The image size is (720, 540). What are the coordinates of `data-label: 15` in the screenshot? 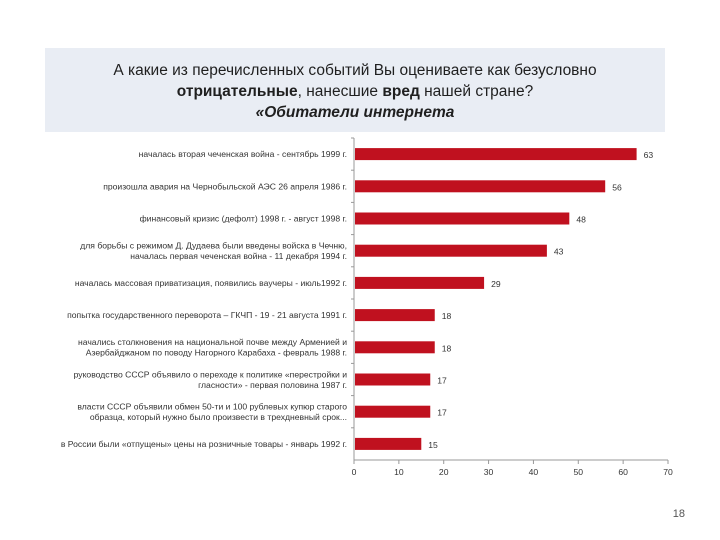 It's located at (433, 445).